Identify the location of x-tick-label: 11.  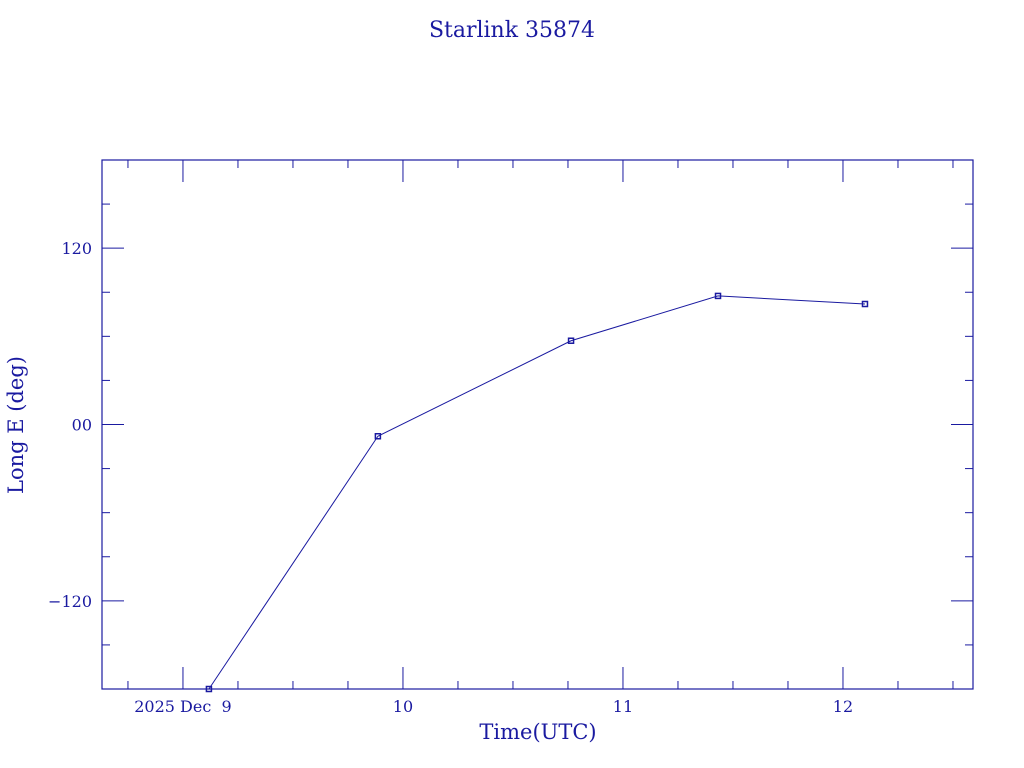
(623, 706).